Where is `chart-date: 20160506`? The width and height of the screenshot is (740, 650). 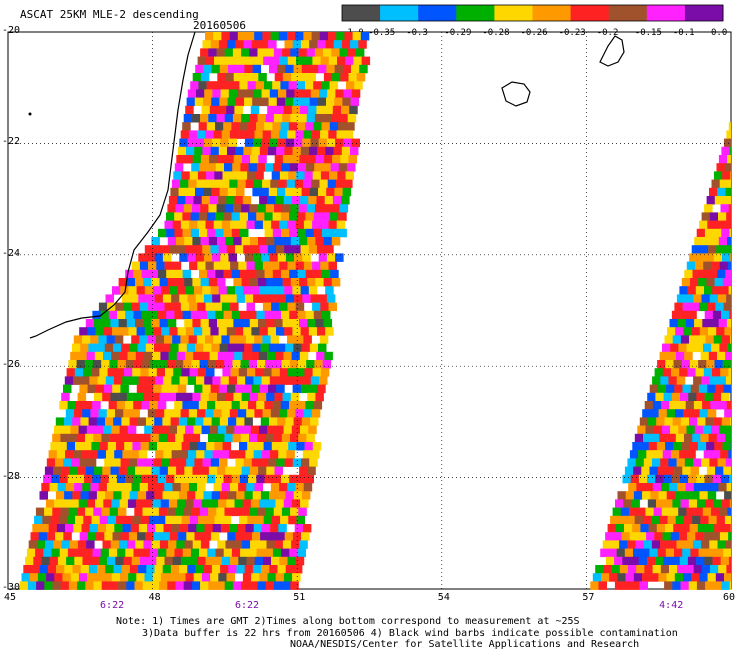 chart-date: 20160506 is located at coordinates (219, 25).